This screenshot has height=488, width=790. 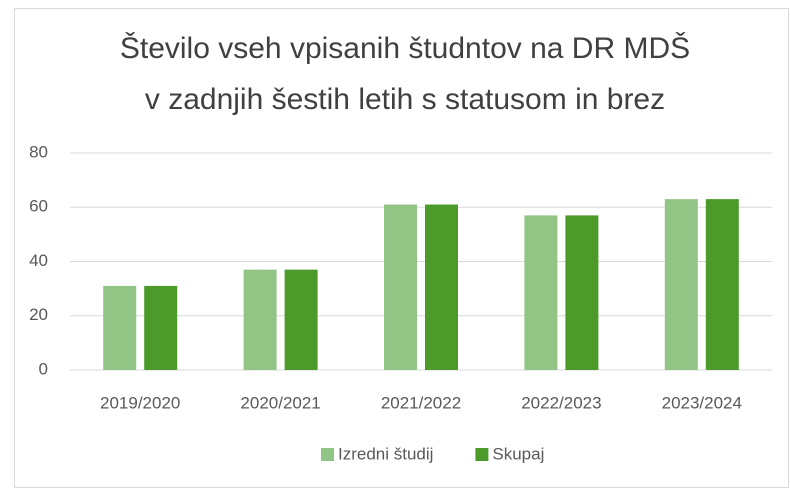 I want to click on y-tick-label: 20, so click(x=38, y=314).